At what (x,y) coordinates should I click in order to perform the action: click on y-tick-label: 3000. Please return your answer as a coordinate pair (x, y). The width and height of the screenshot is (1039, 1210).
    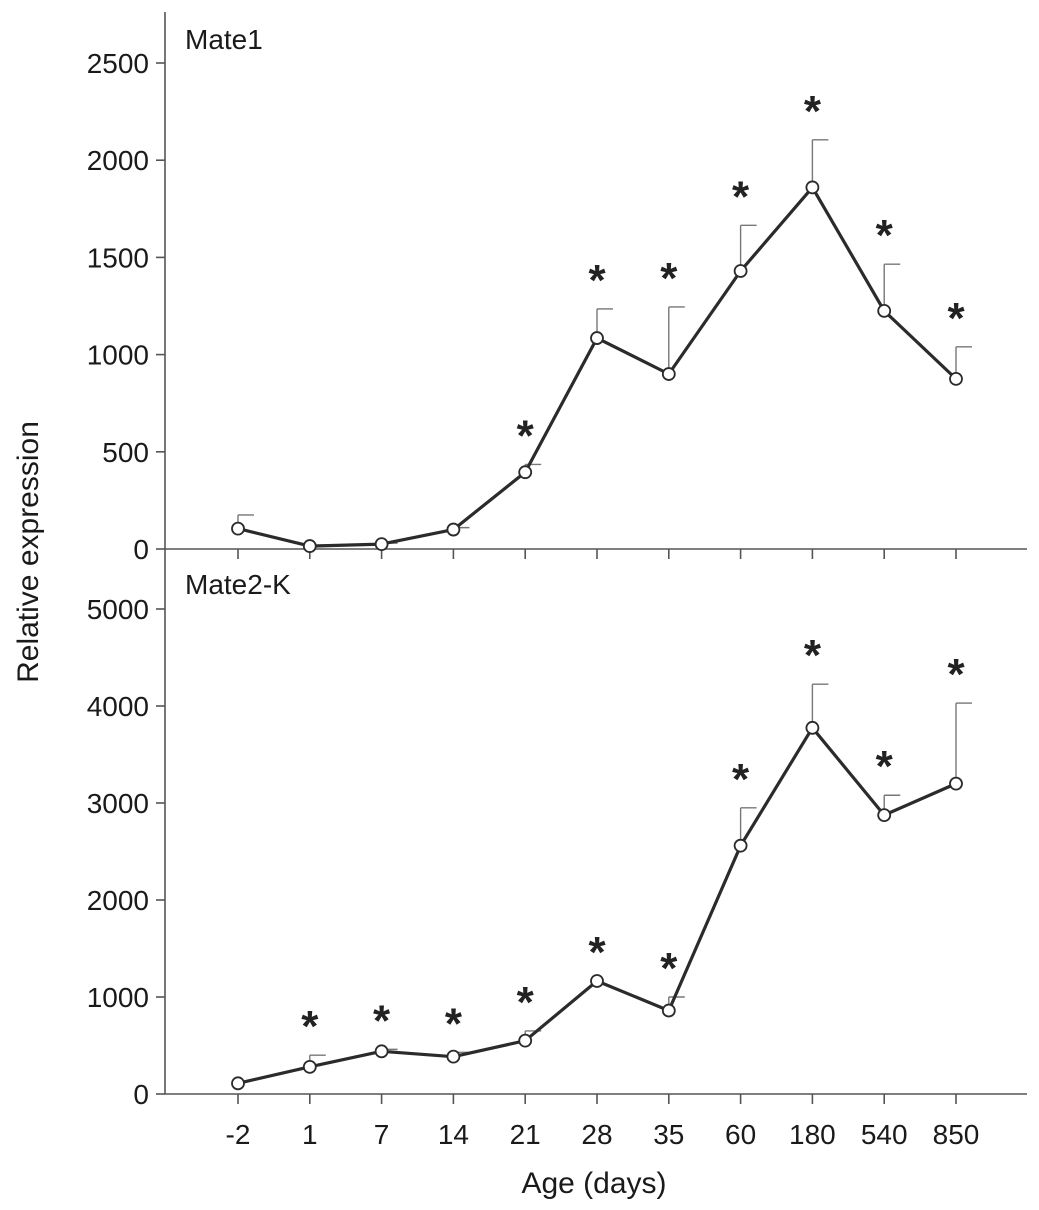
    Looking at the image, I should click on (118, 803).